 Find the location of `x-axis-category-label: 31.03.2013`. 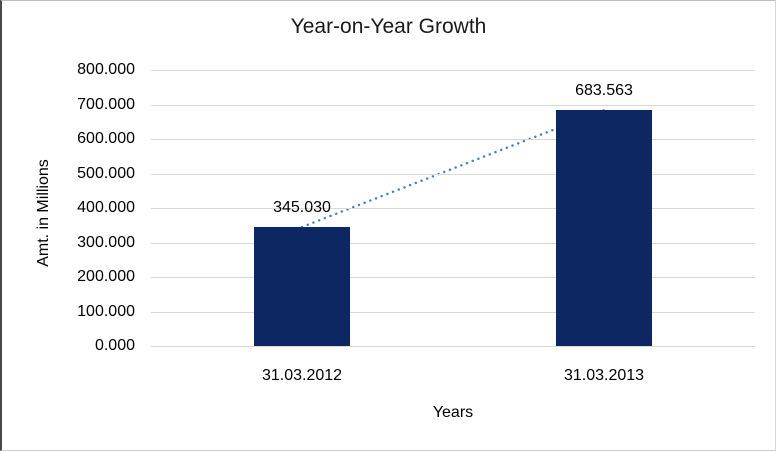

x-axis-category-label: 31.03.2013 is located at coordinates (604, 375).